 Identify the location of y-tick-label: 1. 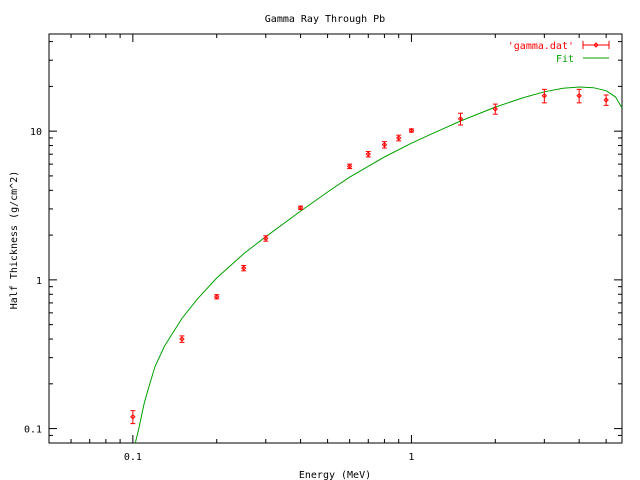
(39, 281).